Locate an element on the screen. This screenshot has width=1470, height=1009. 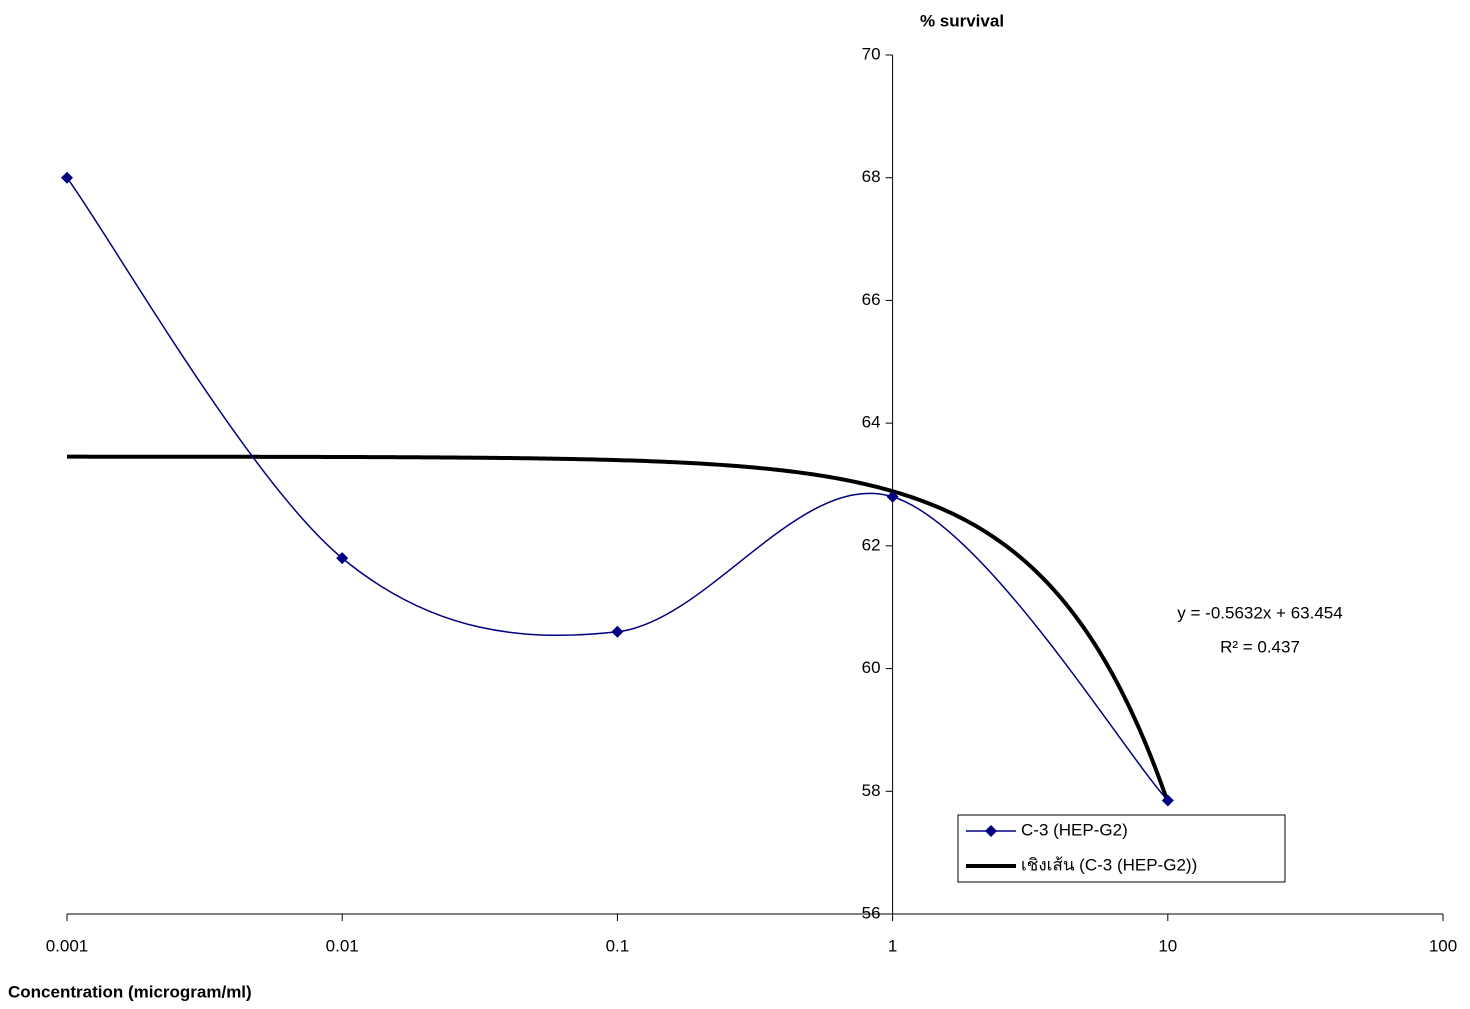
legend-marker is located at coordinates (991, 831).